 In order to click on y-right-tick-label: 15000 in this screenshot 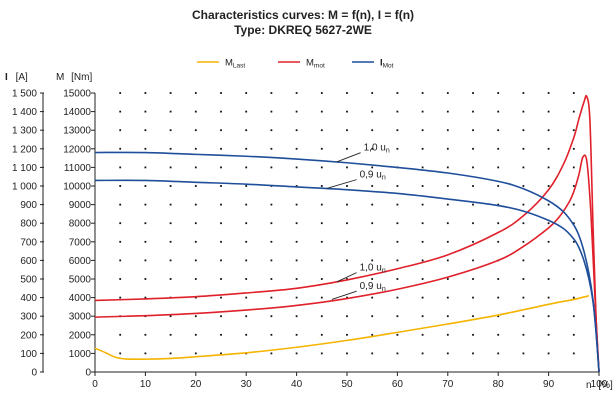, I will do `click(77, 94)`.